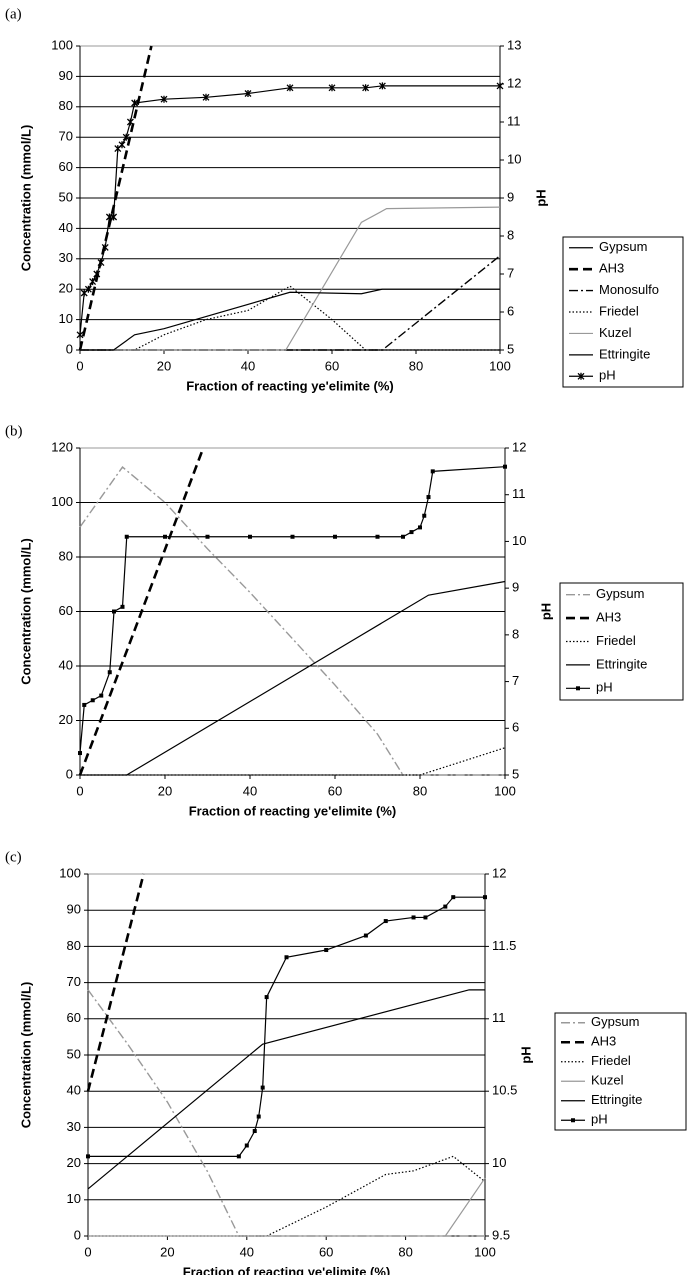 The image size is (688, 1280). Describe the element at coordinates (629, 289) in the screenshot. I see `legend-label: Monosulfo` at that location.